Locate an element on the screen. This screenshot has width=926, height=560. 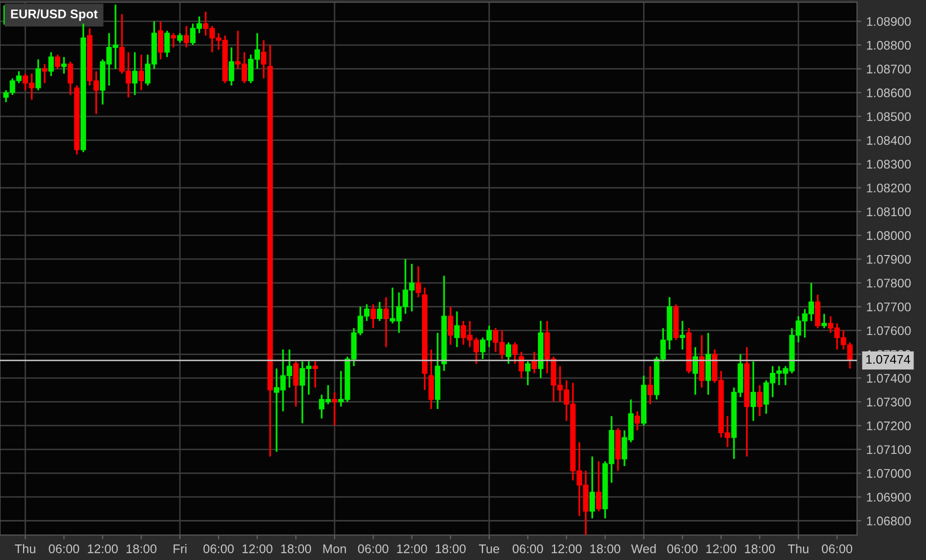
y-tick-label: 1.08000 is located at coordinates (888, 235).